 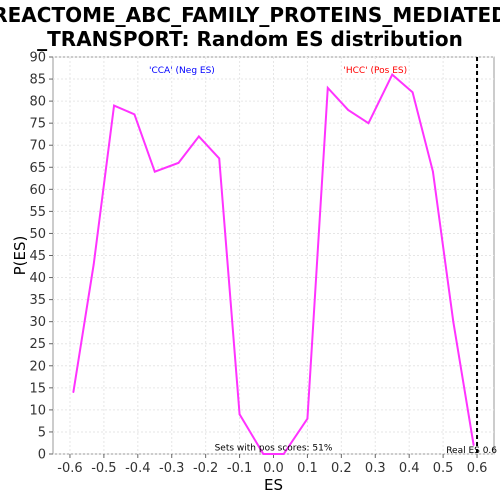 What do you see at coordinates (37, 212) in the screenshot?
I see `y-tick-label: 55` at bounding box center [37, 212].